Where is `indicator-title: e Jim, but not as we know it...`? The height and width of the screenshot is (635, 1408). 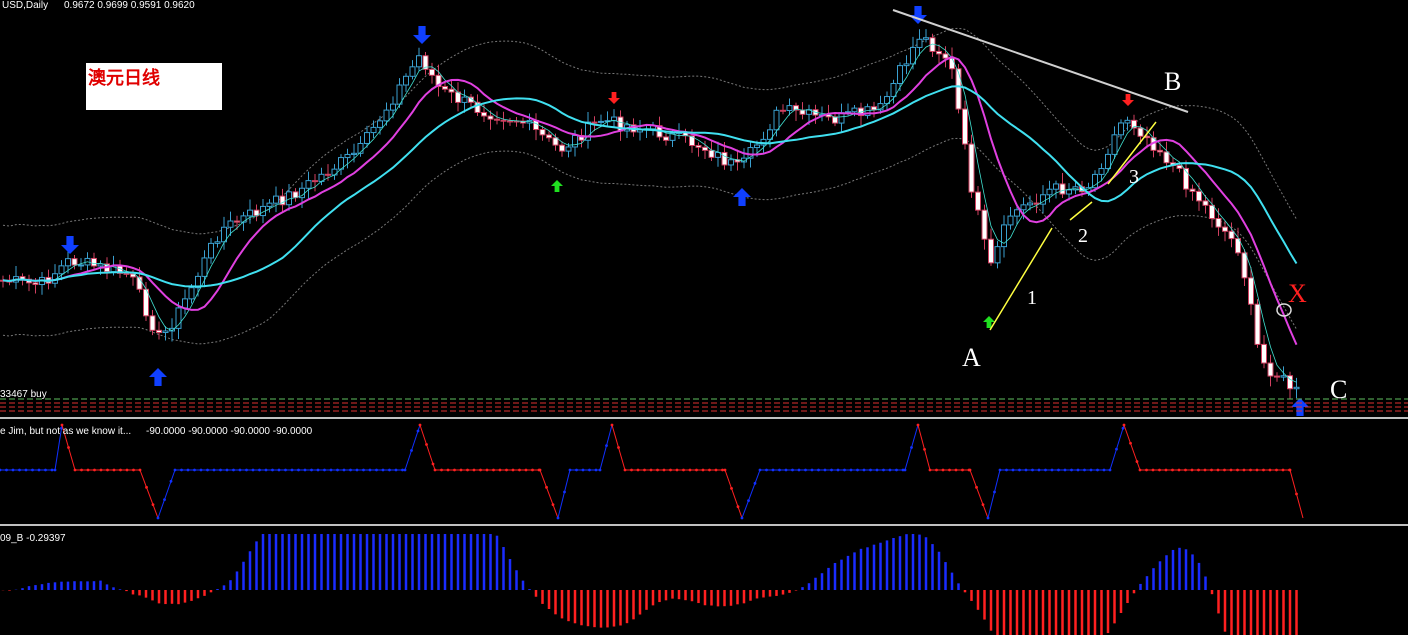 indicator-title: e Jim, but not as we know it... is located at coordinates (65, 431).